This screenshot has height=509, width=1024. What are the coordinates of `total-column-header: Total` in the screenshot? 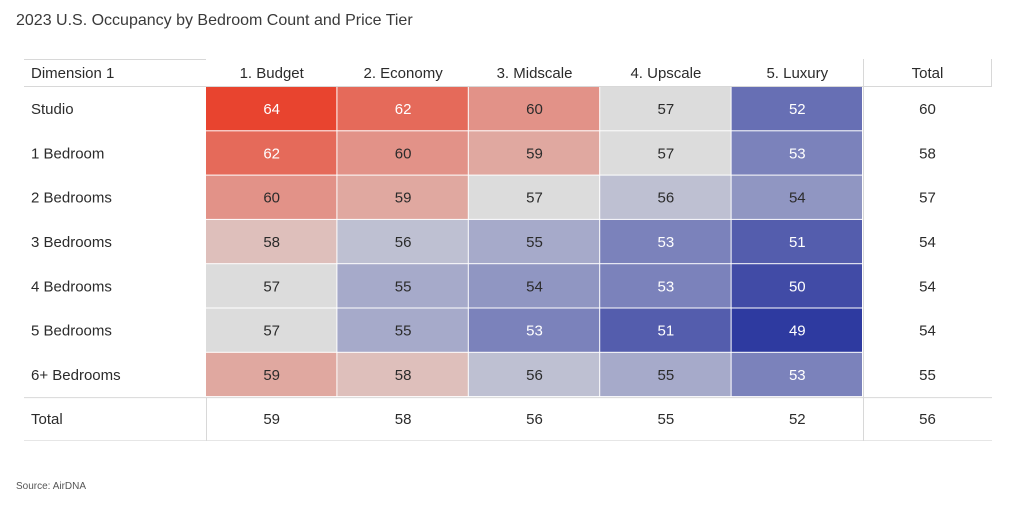 It's located at (928, 73).